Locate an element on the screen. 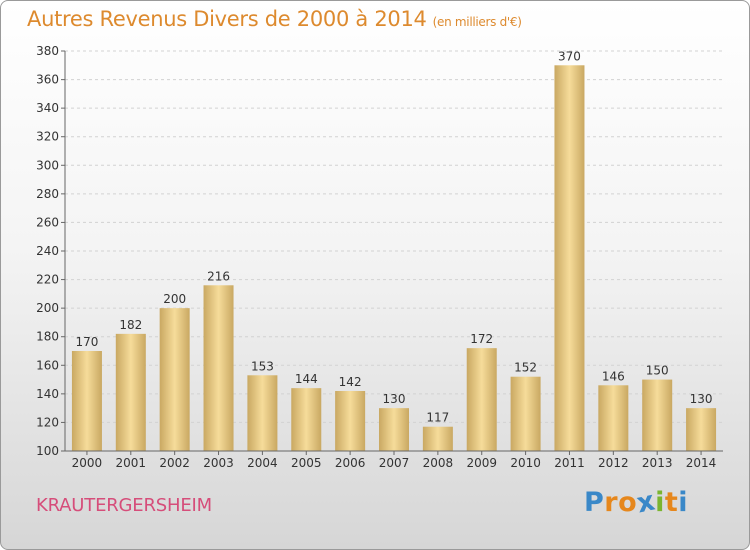  data-label-2002: 200 is located at coordinates (174, 299).